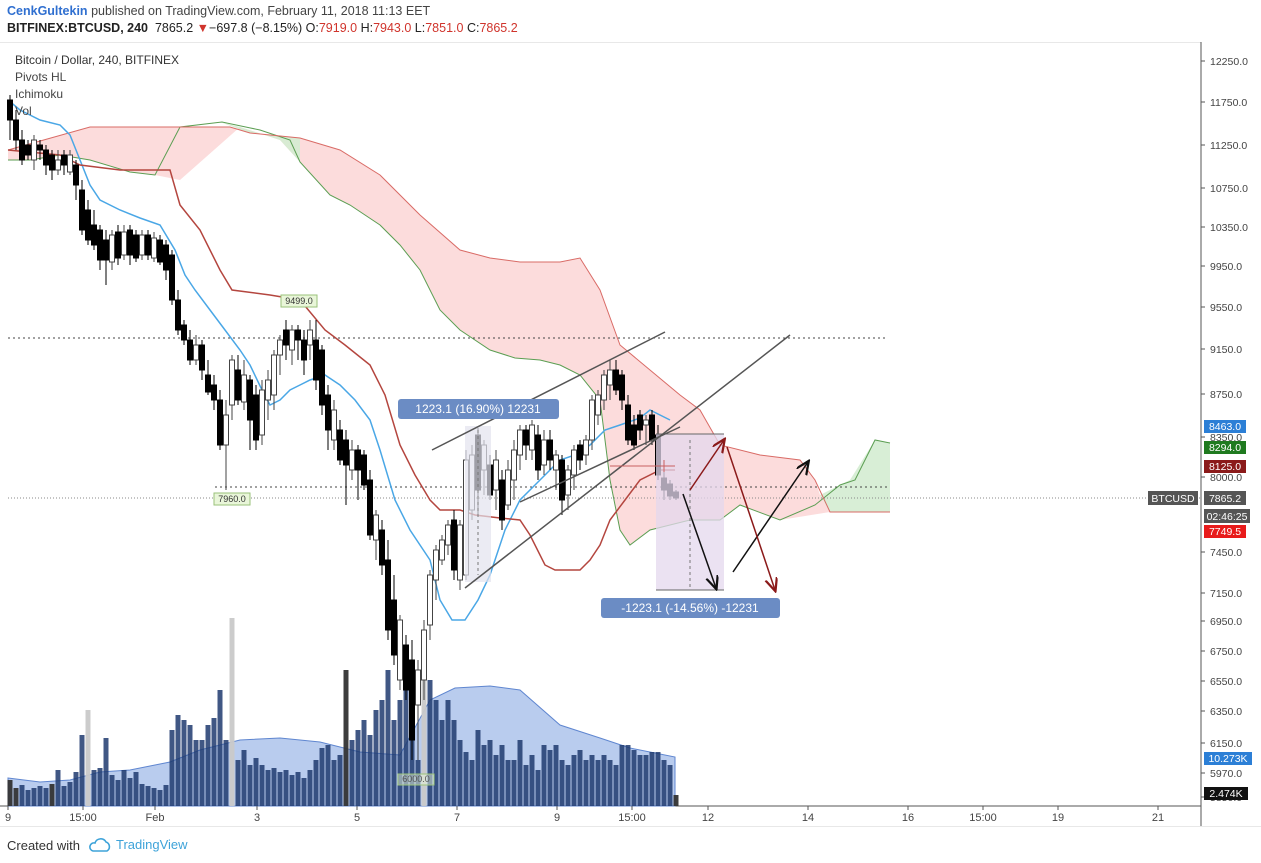 The image size is (1261, 863). What do you see at coordinates (548, 391) in the screenshot?
I see `channel-upper-line` at bounding box center [548, 391].